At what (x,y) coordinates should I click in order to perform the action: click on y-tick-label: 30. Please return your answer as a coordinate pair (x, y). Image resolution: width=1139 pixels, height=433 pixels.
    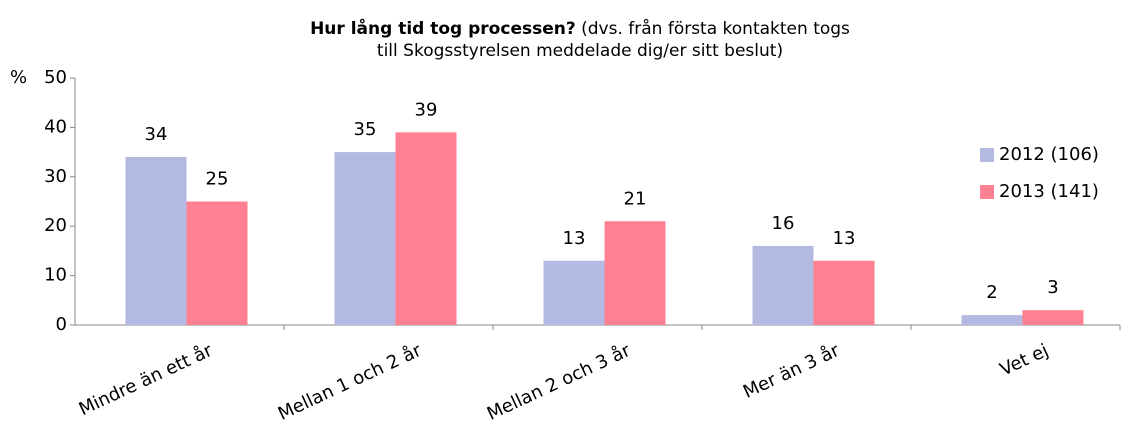
    Looking at the image, I should click on (55, 176).